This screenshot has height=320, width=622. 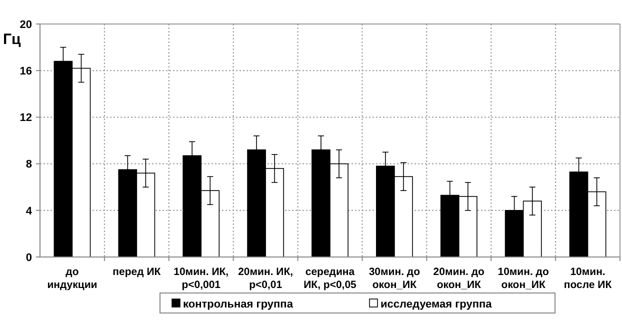 What do you see at coordinates (137, 272) in the screenshot?
I see `x-tick-label: перед ИК` at bounding box center [137, 272].